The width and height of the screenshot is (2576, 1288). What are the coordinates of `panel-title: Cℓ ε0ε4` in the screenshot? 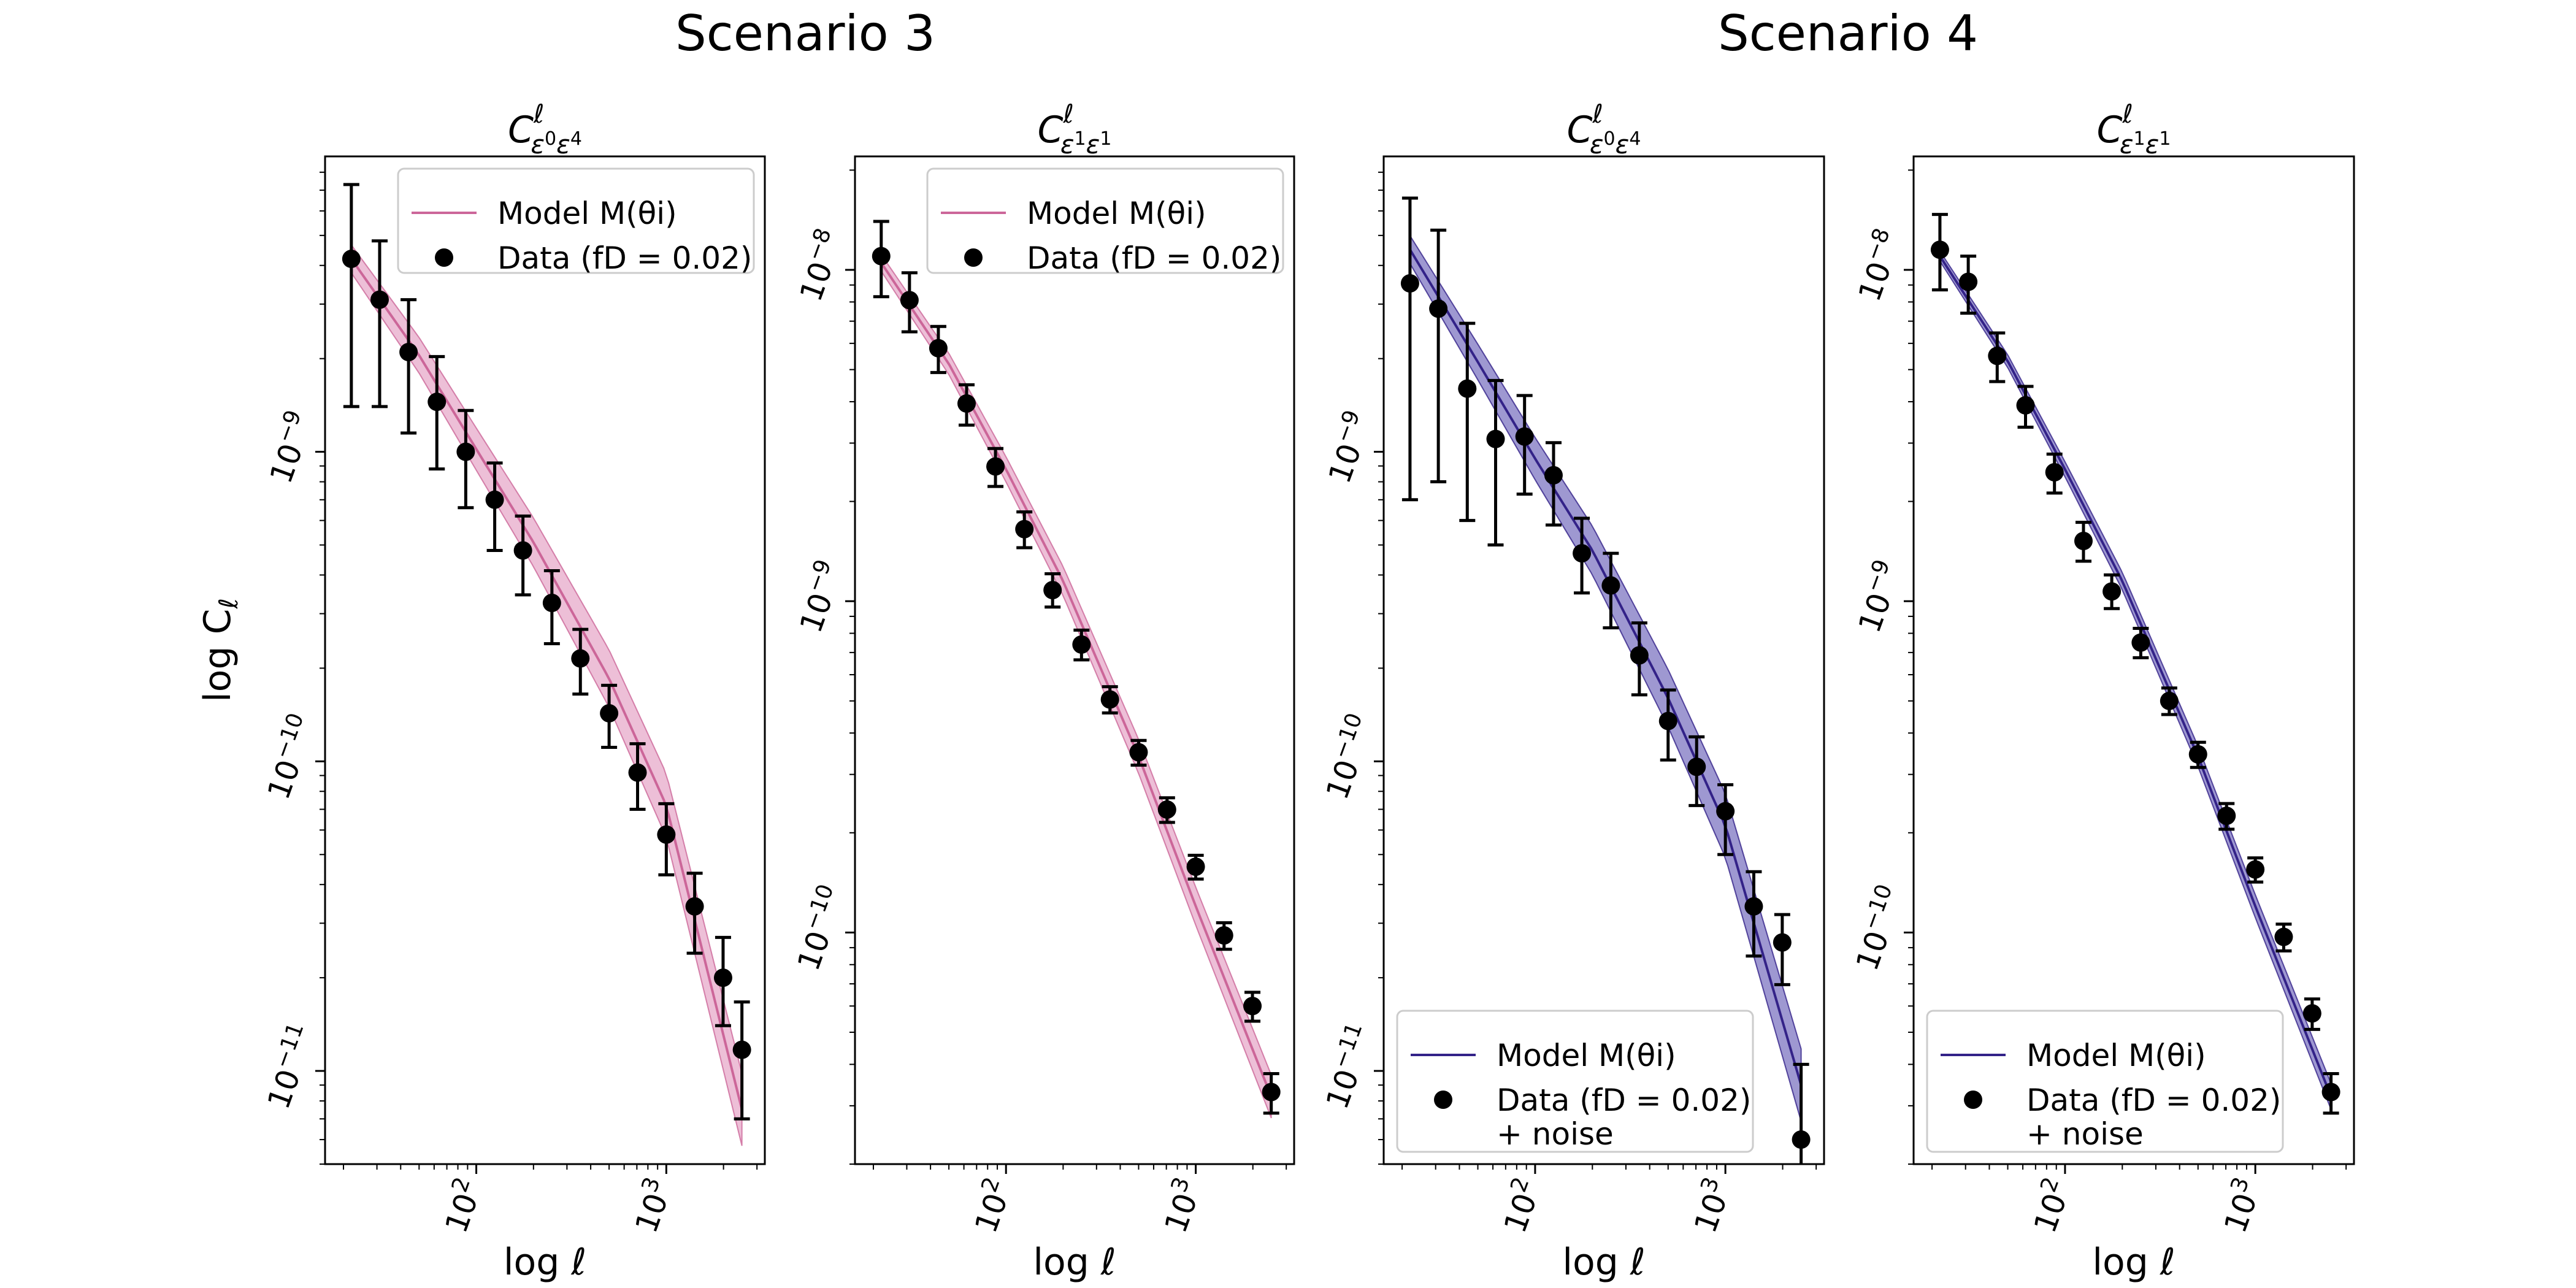 It's located at (1604, 129).